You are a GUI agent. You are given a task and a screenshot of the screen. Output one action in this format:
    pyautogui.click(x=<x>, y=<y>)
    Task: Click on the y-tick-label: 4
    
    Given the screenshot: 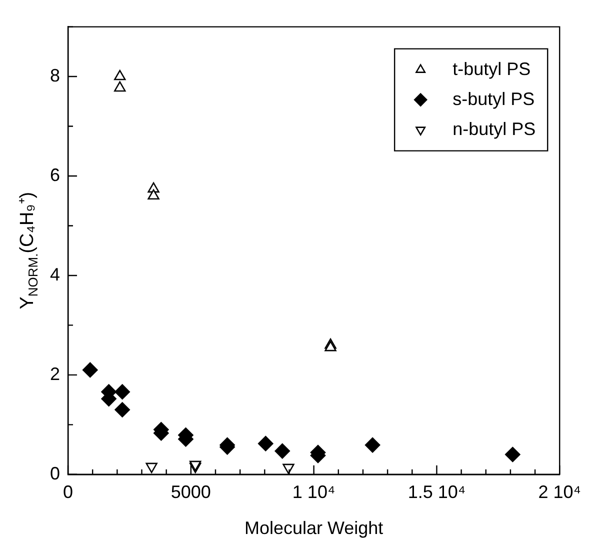 What is the action you would take?
    pyautogui.click(x=55, y=274)
    